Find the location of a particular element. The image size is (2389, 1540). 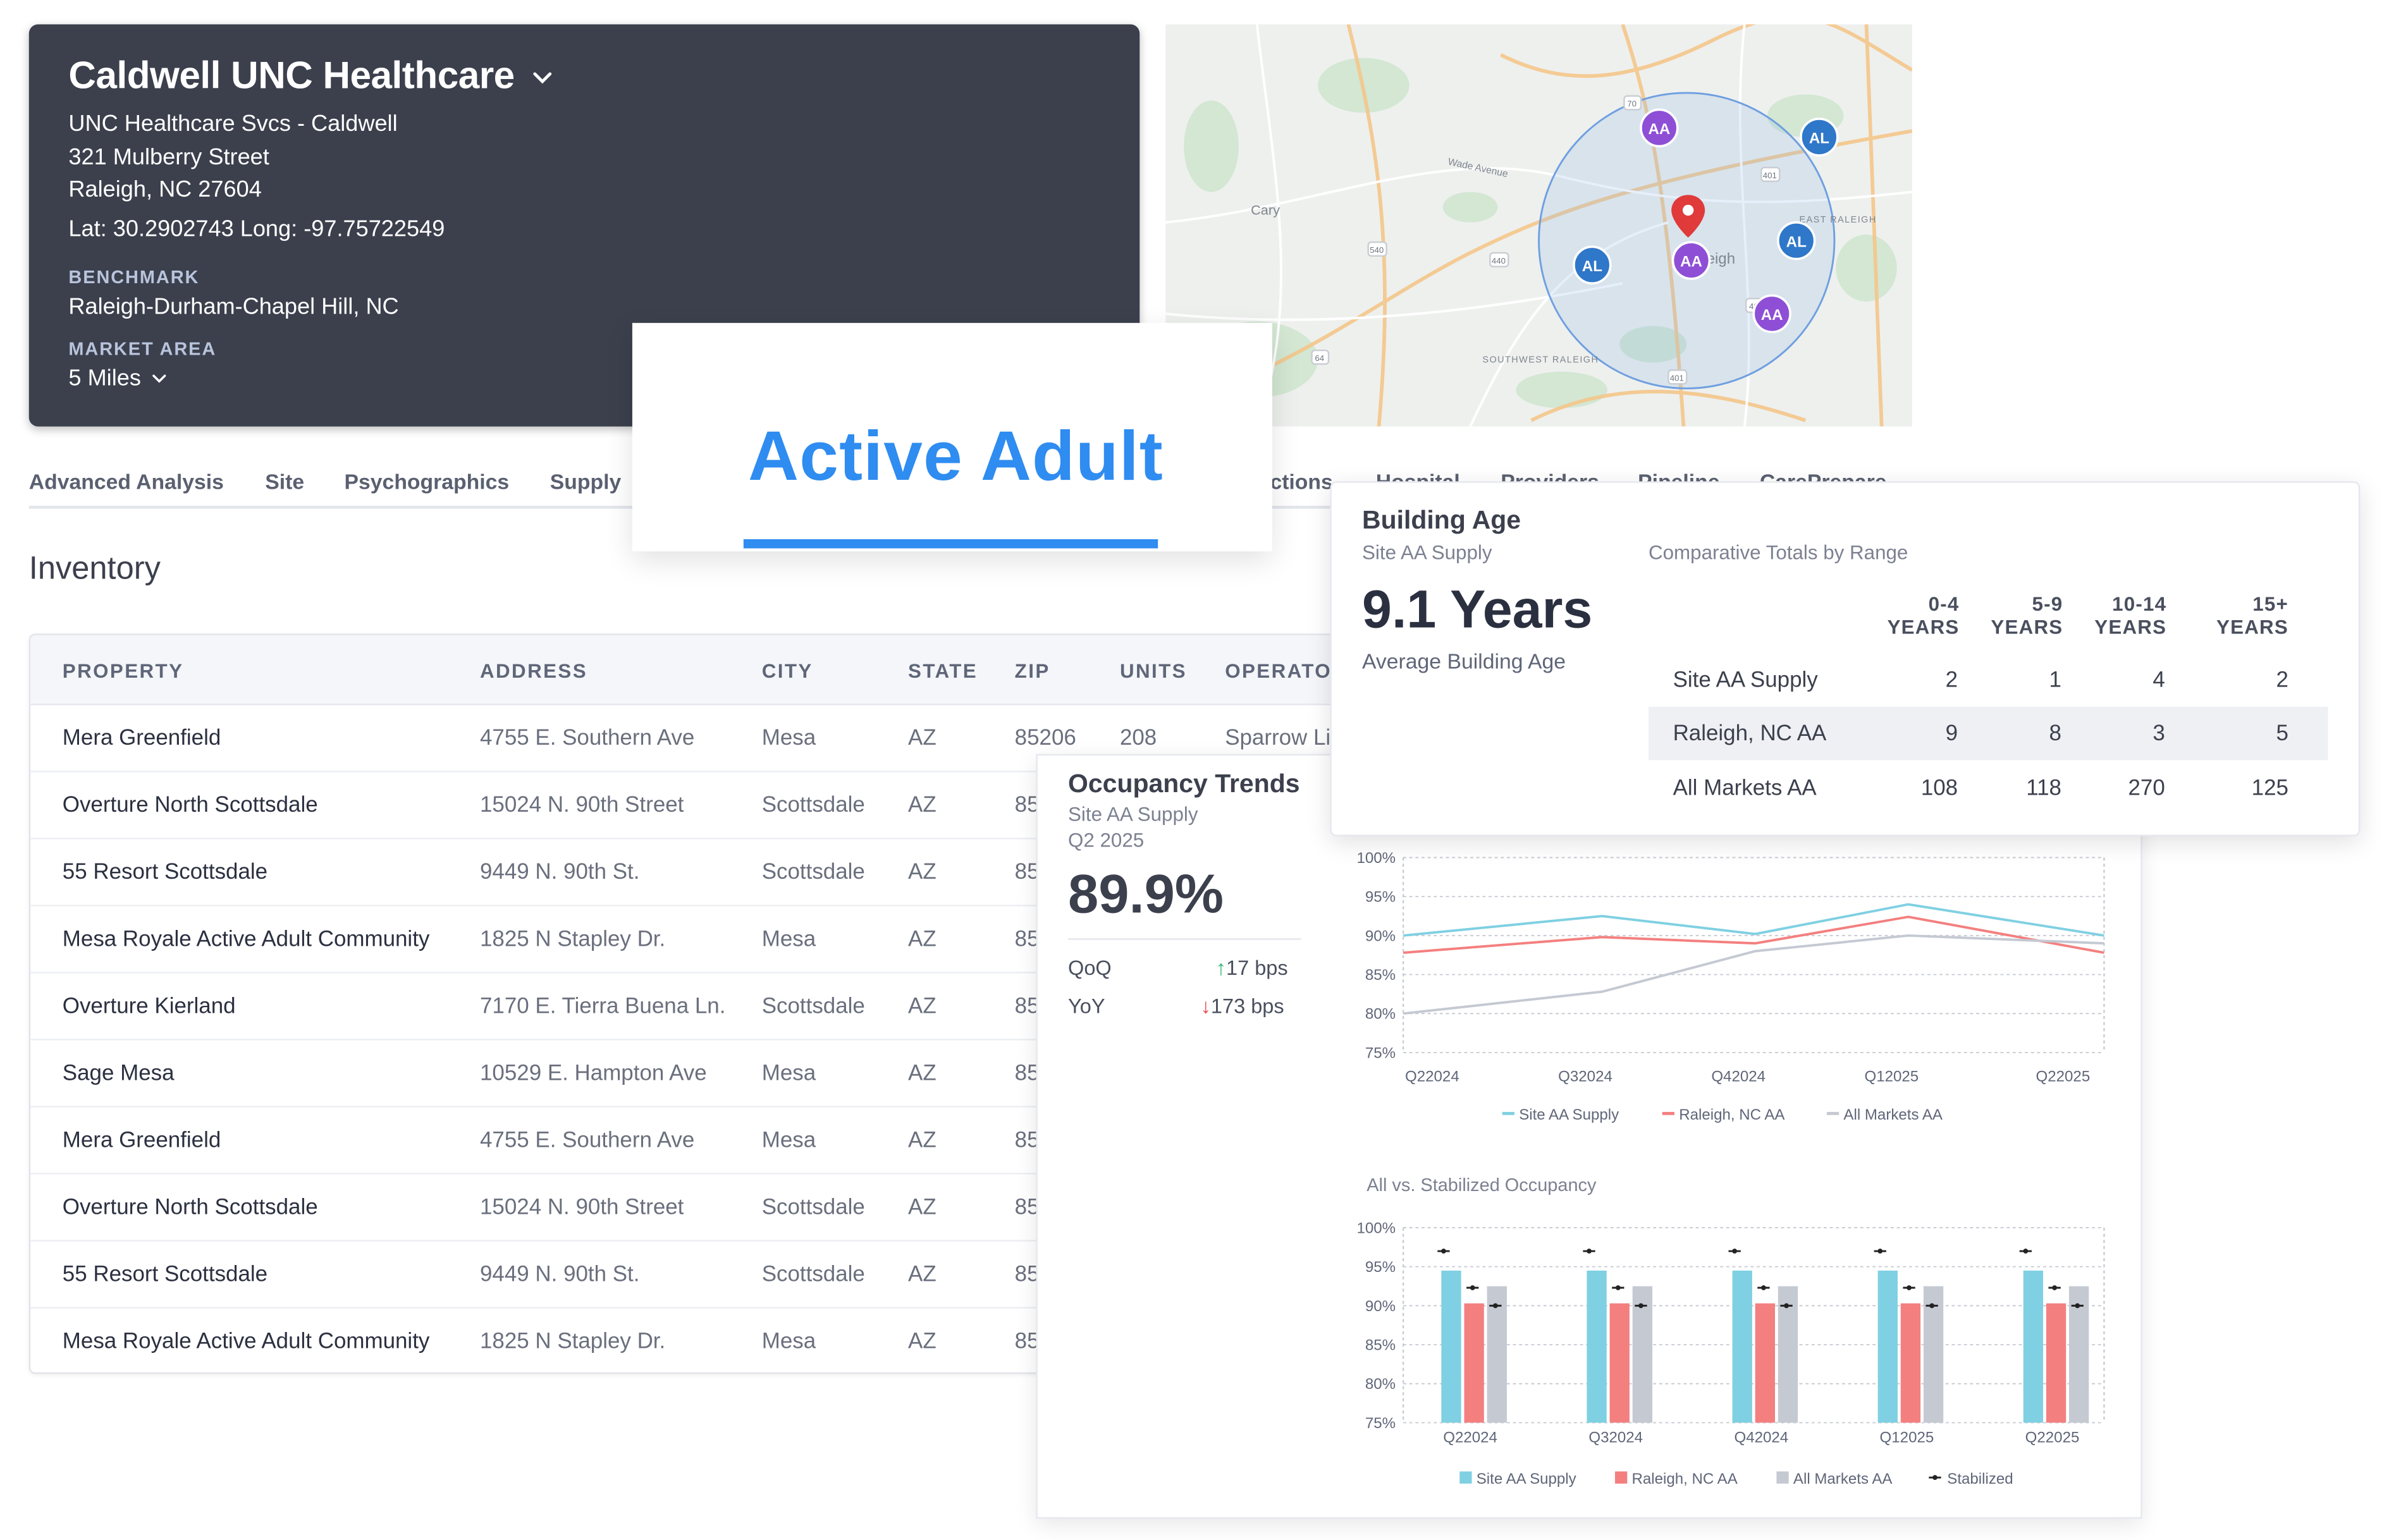

column-header: CITY is located at coordinates (787, 671).